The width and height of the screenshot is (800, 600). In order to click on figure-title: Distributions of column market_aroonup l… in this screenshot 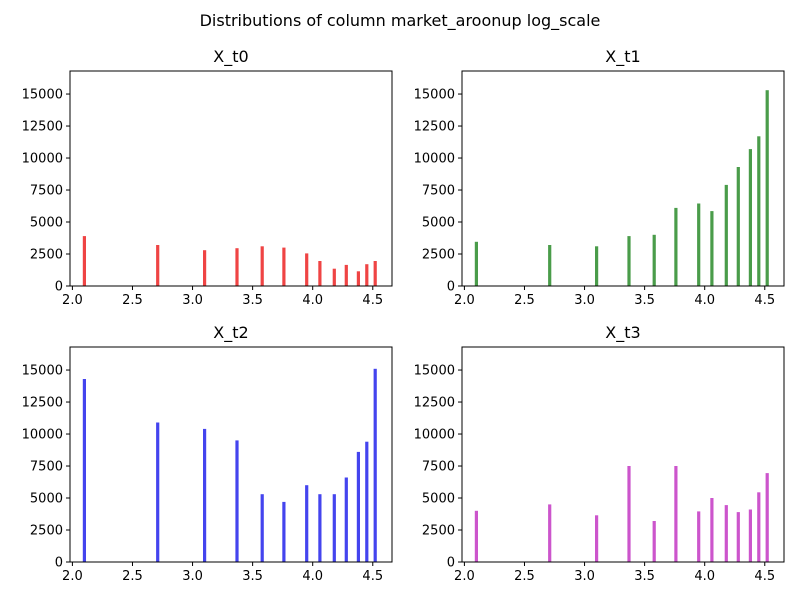, I will do `click(400, 21)`.